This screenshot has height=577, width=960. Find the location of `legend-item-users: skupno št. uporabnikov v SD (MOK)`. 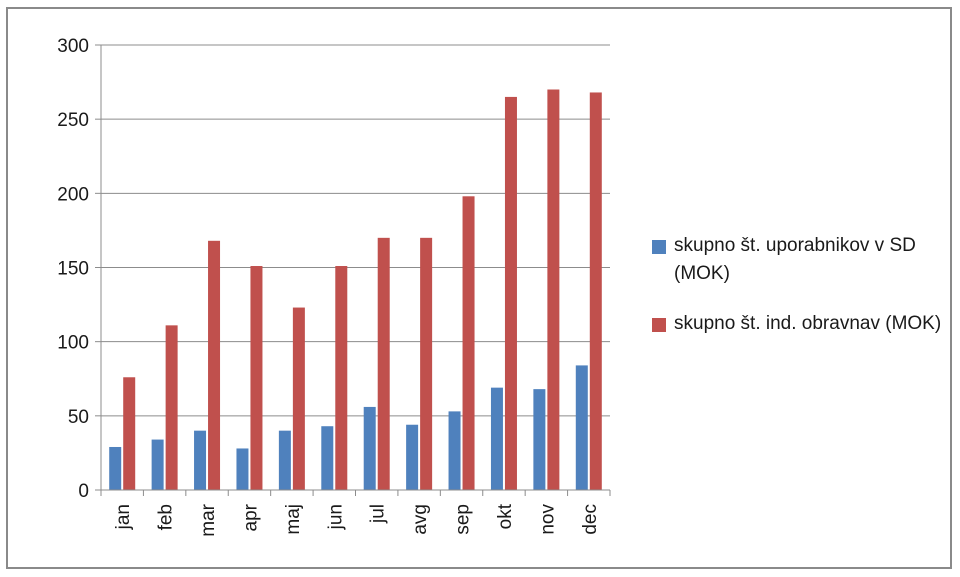

legend-item-users: skupno št. uporabnikov v SD (MOK) is located at coordinates (802, 260).